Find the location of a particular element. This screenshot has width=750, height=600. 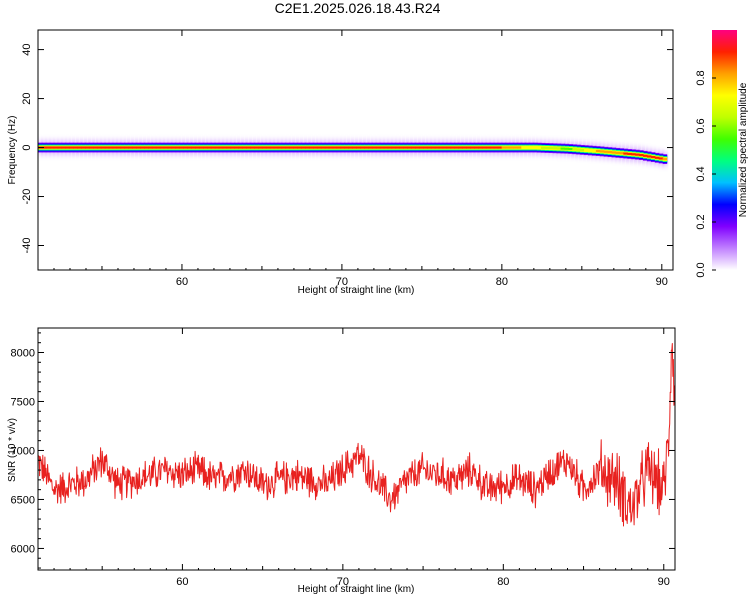

snr-y-tick-label: 8000 is located at coordinates (23, 353).